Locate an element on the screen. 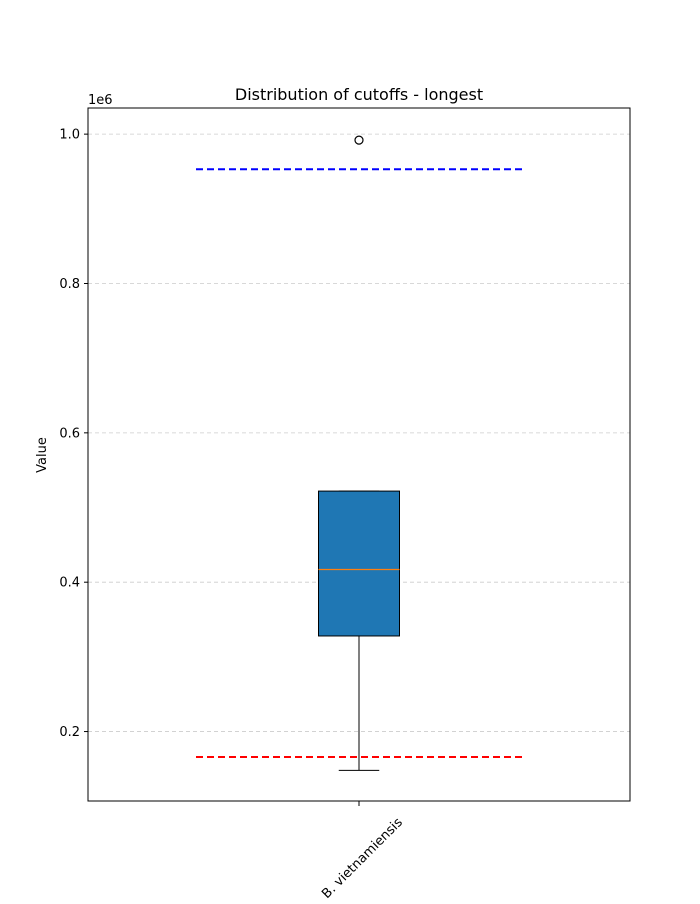 The height and width of the screenshot is (904, 700). y-tick-label: 0.2 is located at coordinates (69, 732).